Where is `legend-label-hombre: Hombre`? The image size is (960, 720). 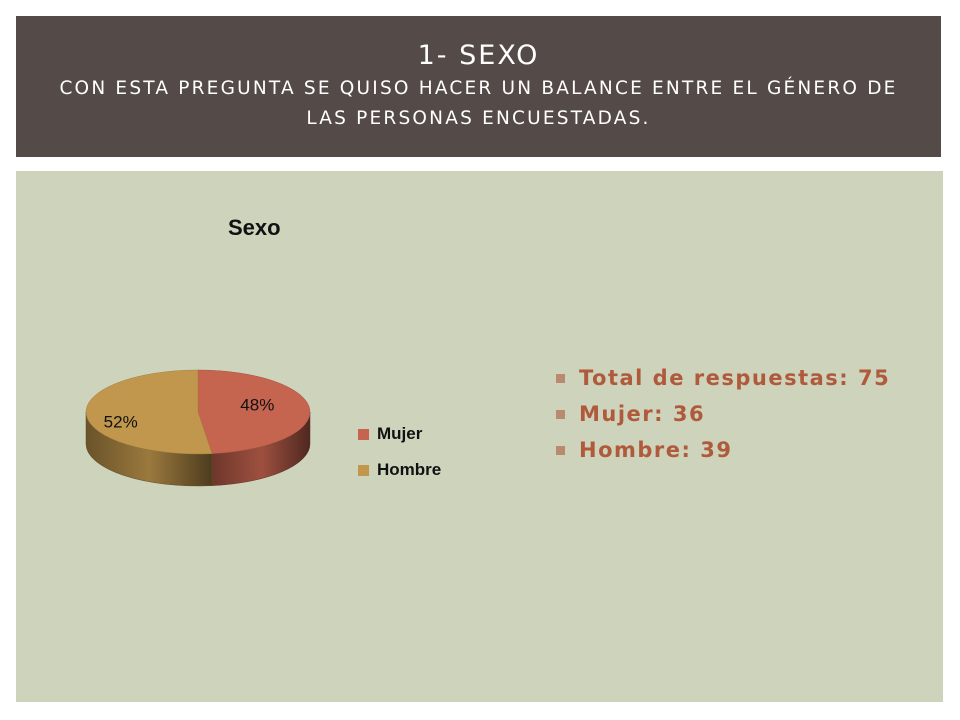
legend-label-hombre: Hombre is located at coordinates (409, 469).